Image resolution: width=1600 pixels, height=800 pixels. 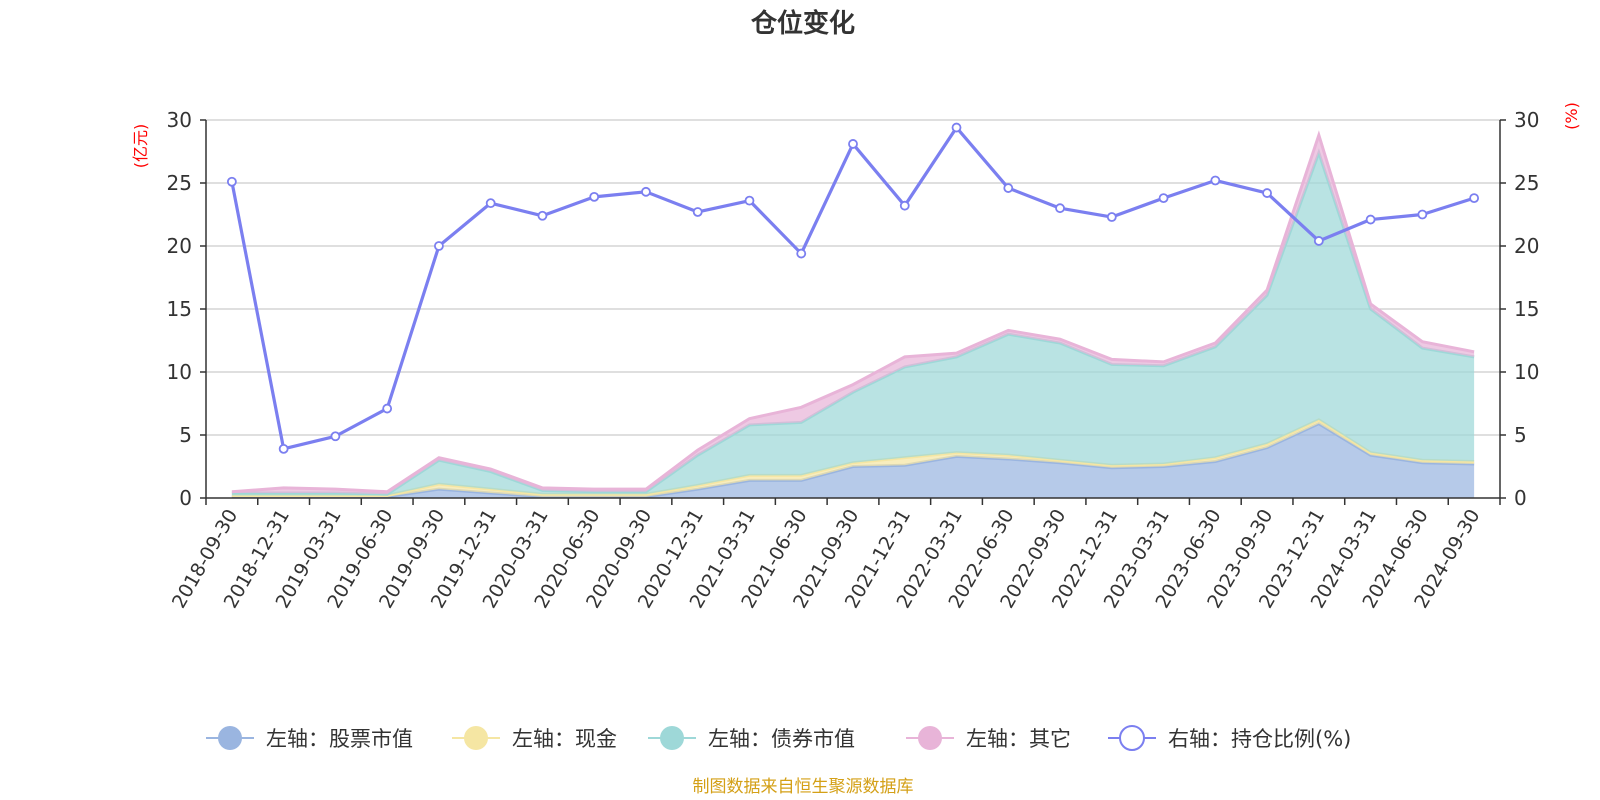 I want to click on legend-label-左轴：股票市值: 左轴：股票市值, so click(x=339, y=739).